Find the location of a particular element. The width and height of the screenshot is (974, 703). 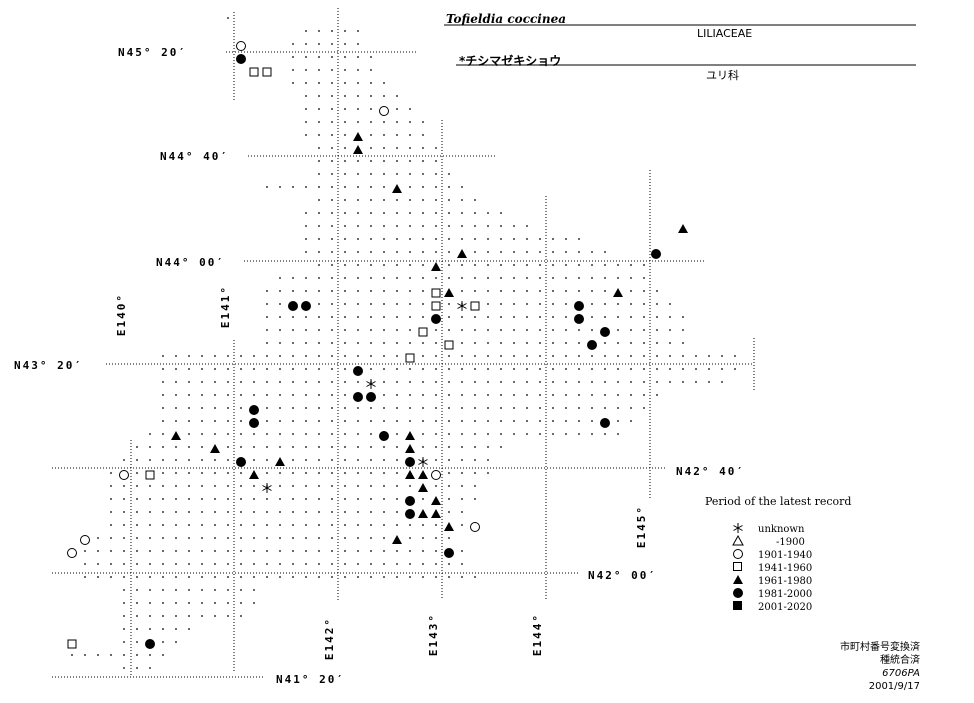

open-square-marker is located at coordinates (150, 475).